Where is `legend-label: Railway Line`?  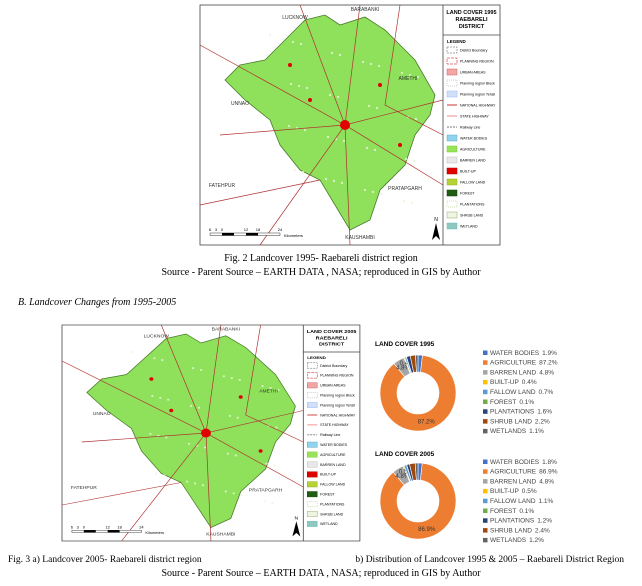
legend-label: Railway Line is located at coordinates (470, 128).